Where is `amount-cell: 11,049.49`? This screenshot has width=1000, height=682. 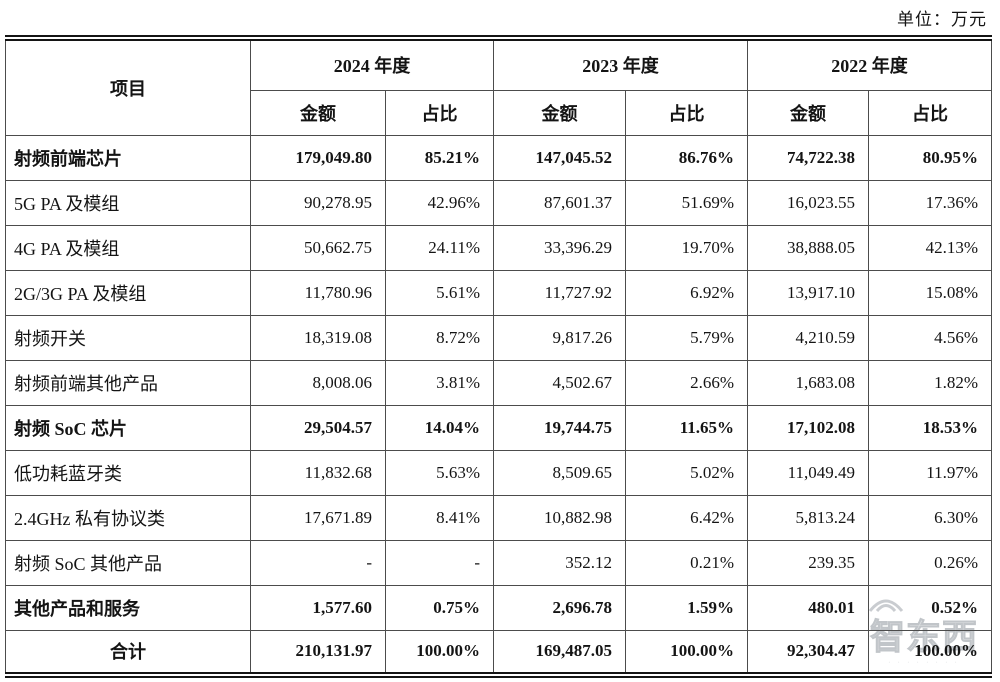 amount-cell: 11,049.49 is located at coordinates (808, 472).